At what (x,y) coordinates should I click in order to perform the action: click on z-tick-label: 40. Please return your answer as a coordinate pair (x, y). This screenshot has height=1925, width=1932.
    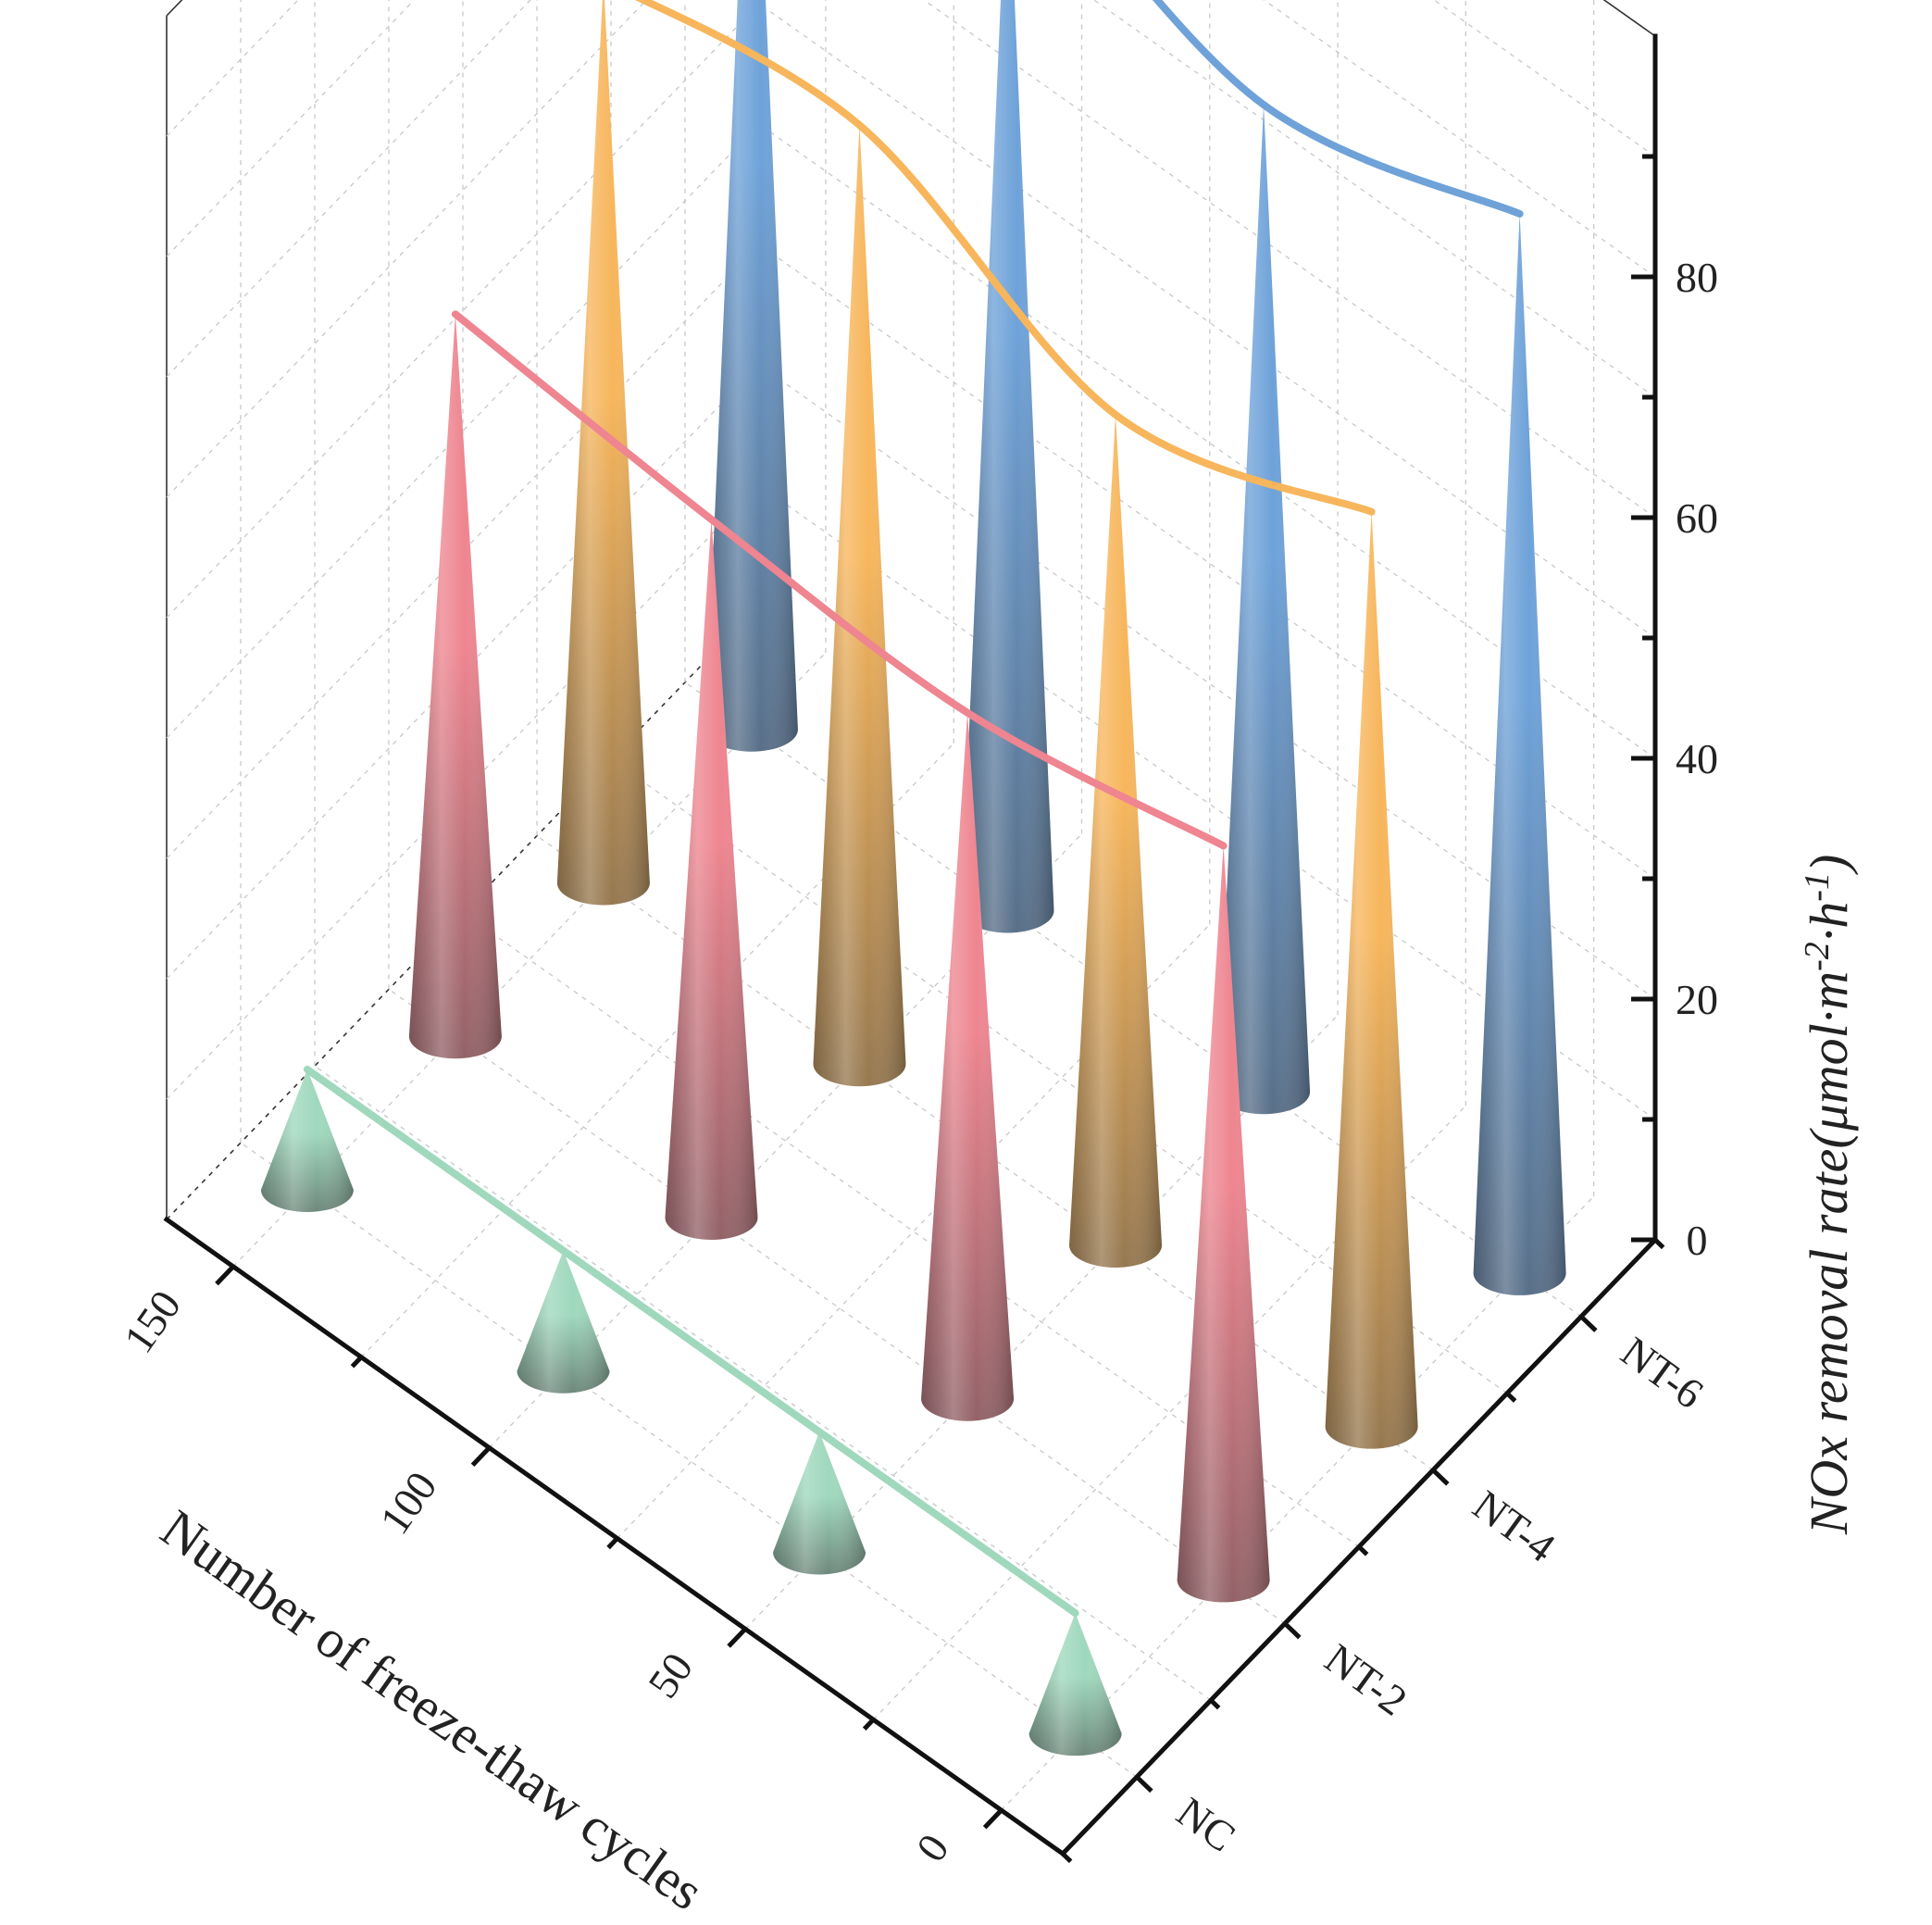
    Looking at the image, I should click on (1697, 759).